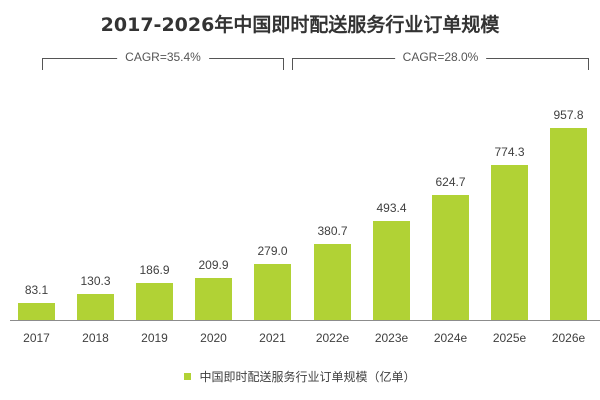 Image resolution: width=600 pixels, height=400 pixels. What do you see at coordinates (332, 282) in the screenshot?
I see `bar-2022e` at bounding box center [332, 282].